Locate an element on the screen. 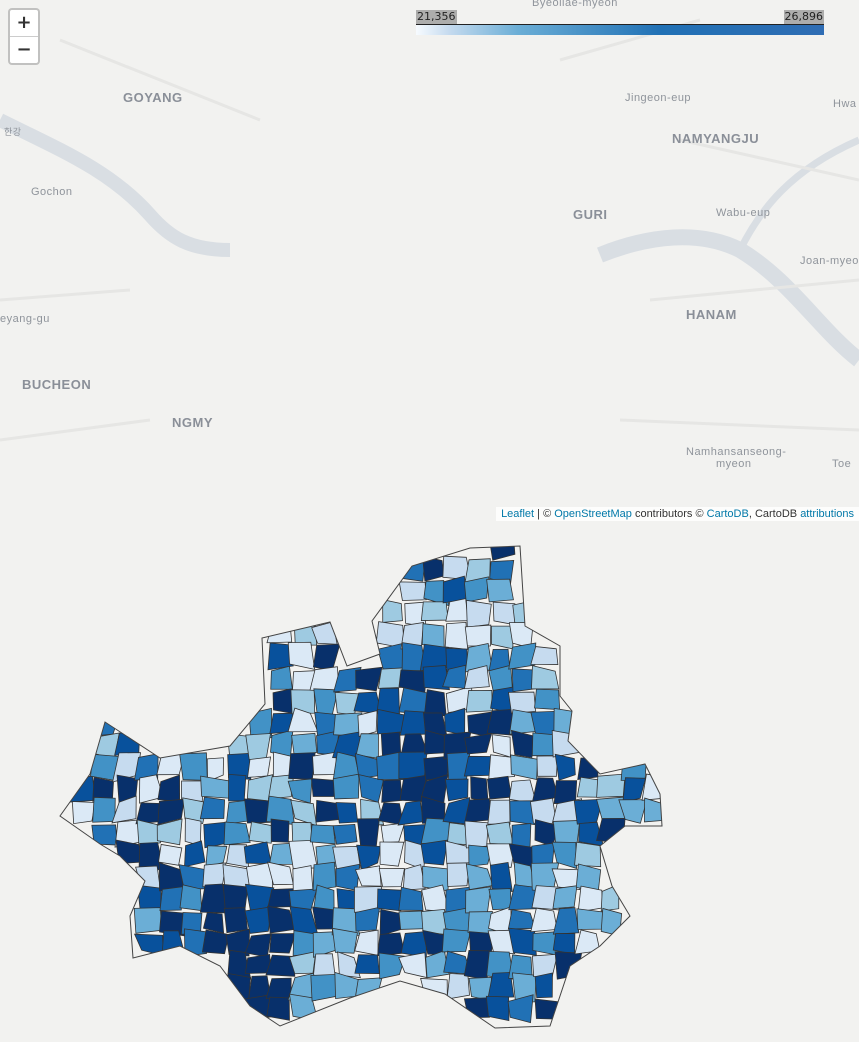 The width and height of the screenshot is (859, 1042). attributions-link: attributions is located at coordinates (827, 514).